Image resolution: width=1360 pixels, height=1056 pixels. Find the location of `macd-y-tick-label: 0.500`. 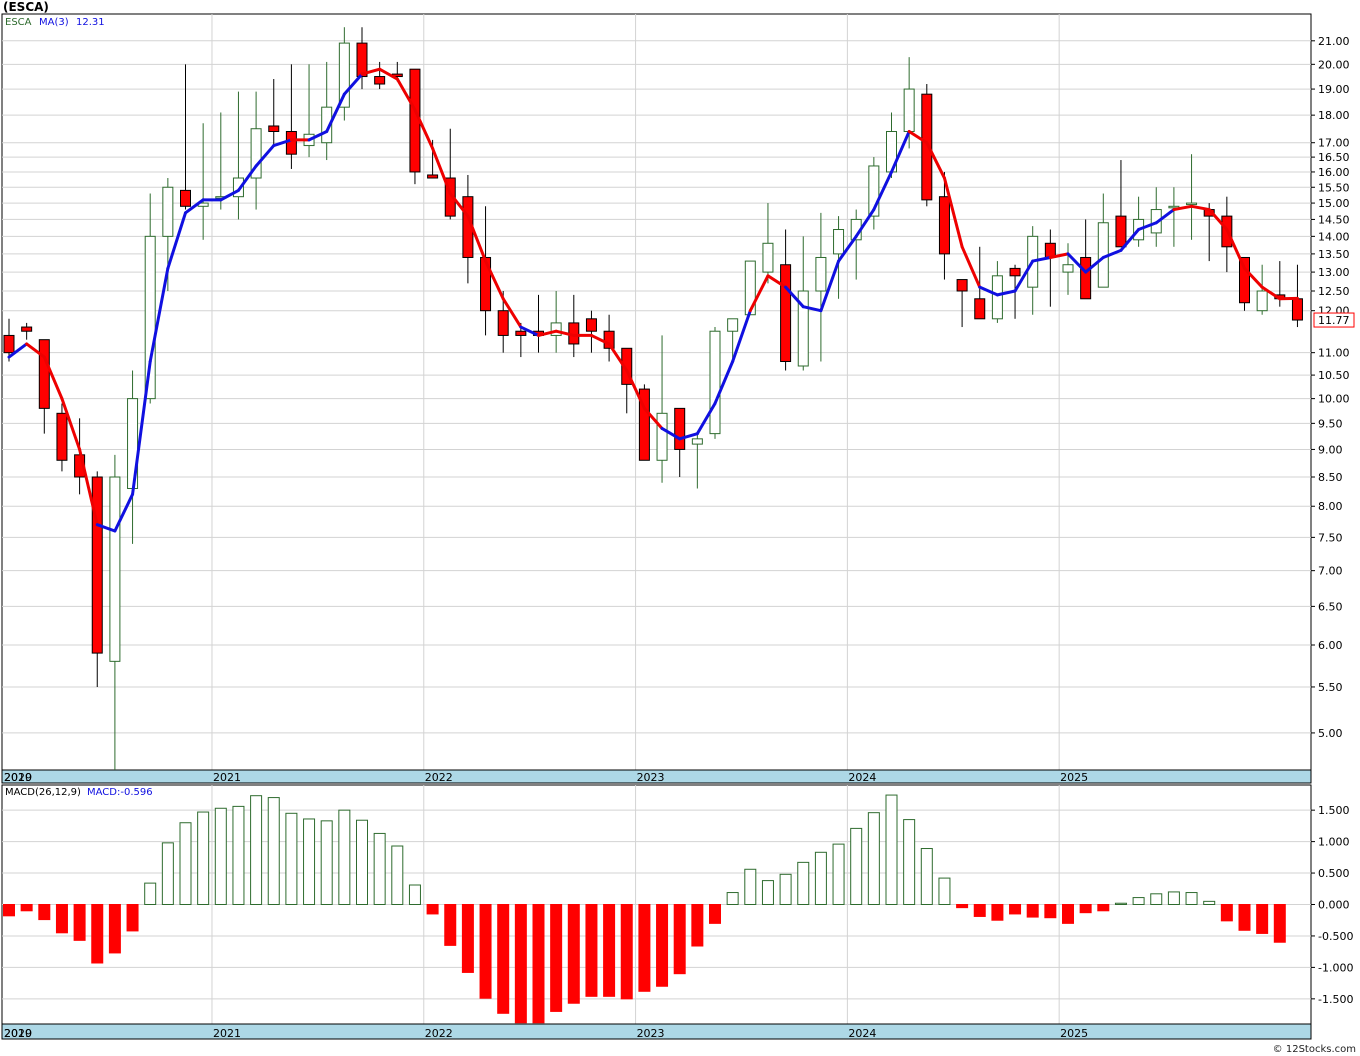

macd-y-tick-label: 0.500 is located at coordinates (1334, 873).